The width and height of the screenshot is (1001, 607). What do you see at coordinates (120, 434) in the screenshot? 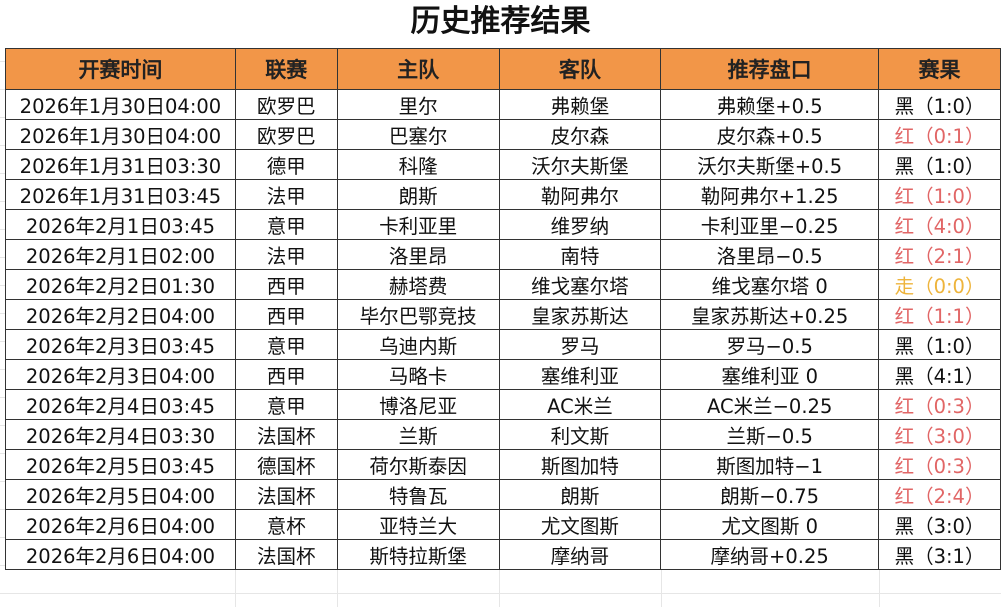
I see `cell-time: 2026年2月4日03:30` at bounding box center [120, 434].